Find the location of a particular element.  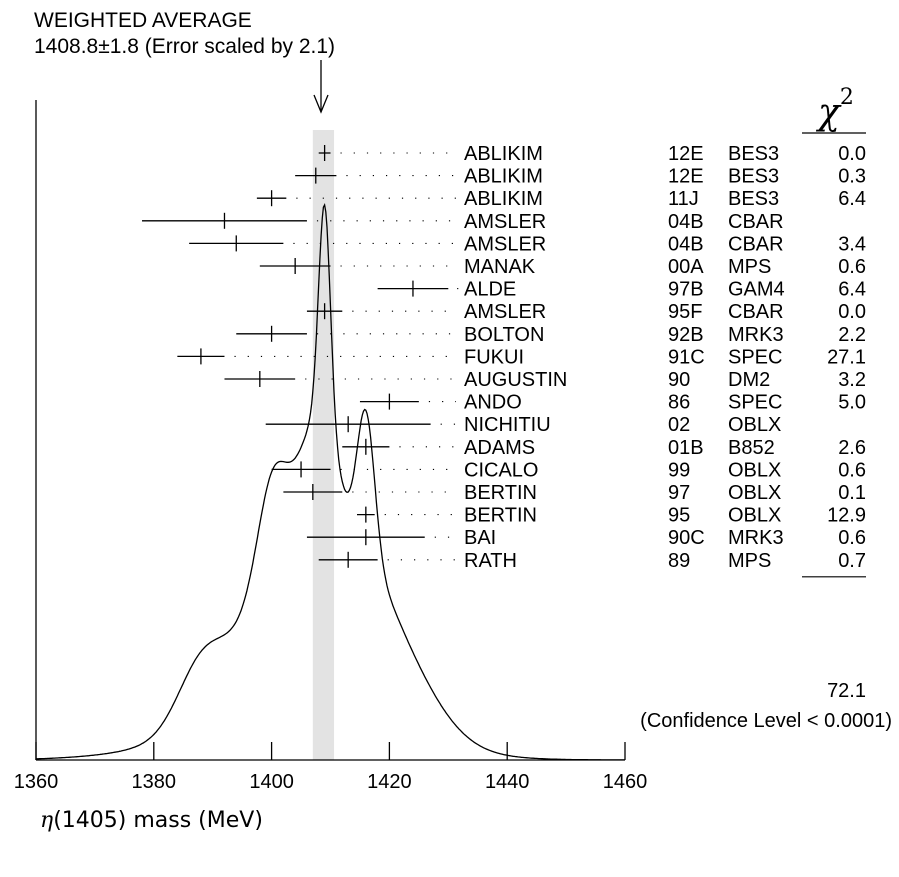

x-tick-label: 1460 is located at coordinates (625, 782).